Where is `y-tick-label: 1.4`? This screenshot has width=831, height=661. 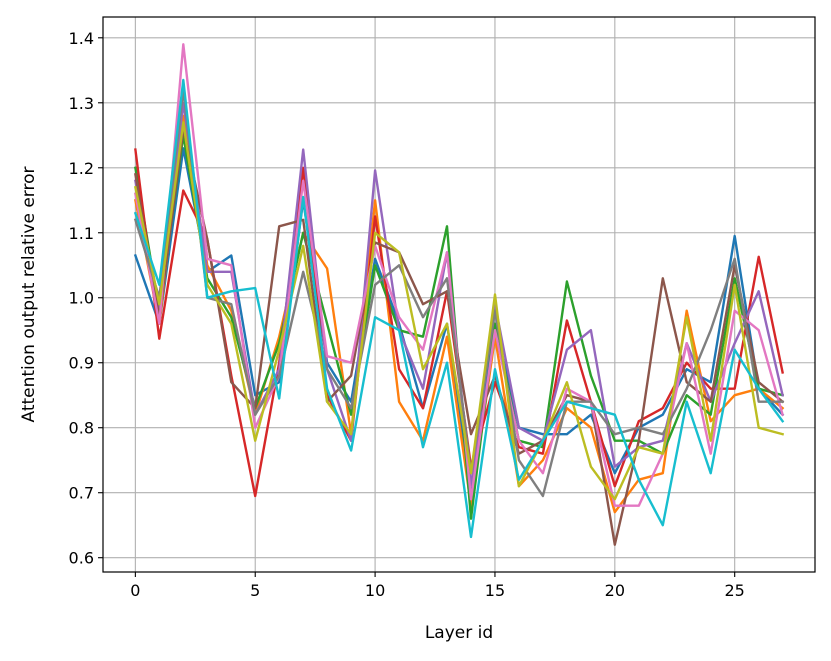 y-tick-label: 1.4 is located at coordinates (81, 38).